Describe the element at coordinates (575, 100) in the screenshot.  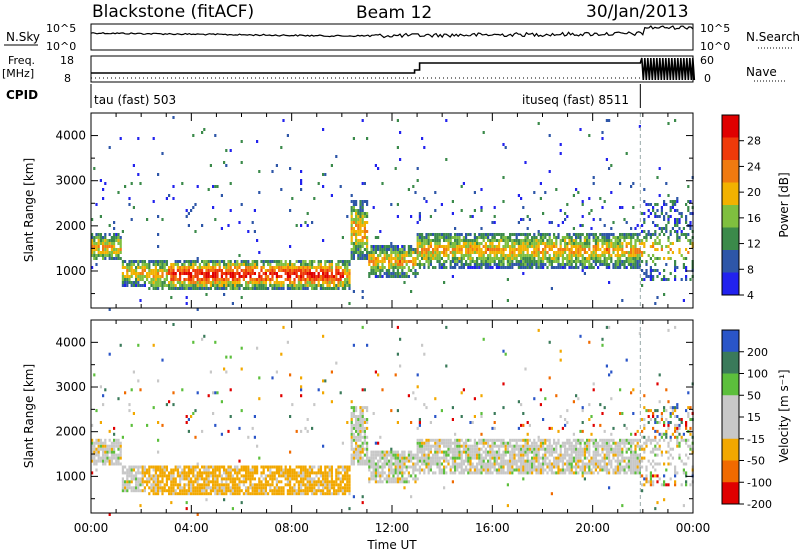
I see `cpid-segment-label-2: ituseq (fast) 8511` at that location.